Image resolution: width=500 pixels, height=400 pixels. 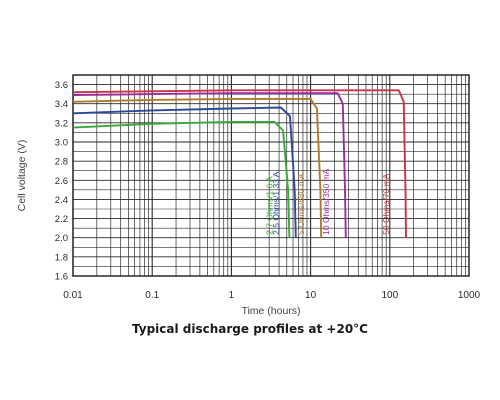 I want to click on y-tick-label: 2.2, so click(x=61, y=219).